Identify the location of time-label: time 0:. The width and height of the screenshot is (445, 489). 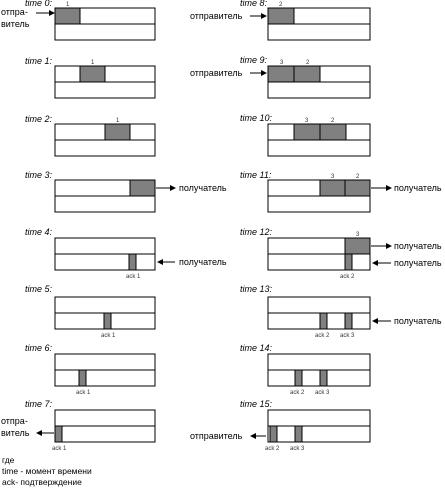
(39, 4).